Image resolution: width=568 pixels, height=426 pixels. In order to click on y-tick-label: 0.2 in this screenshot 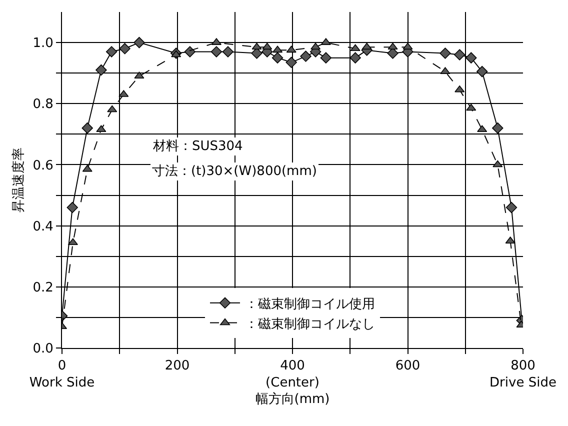, I will do `click(43, 288)`.